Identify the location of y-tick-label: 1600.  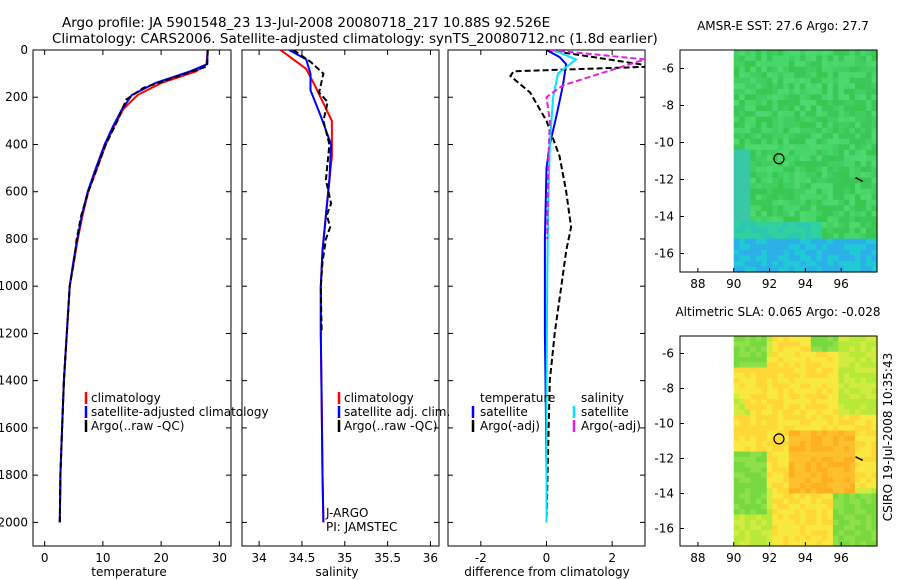
(14, 428).